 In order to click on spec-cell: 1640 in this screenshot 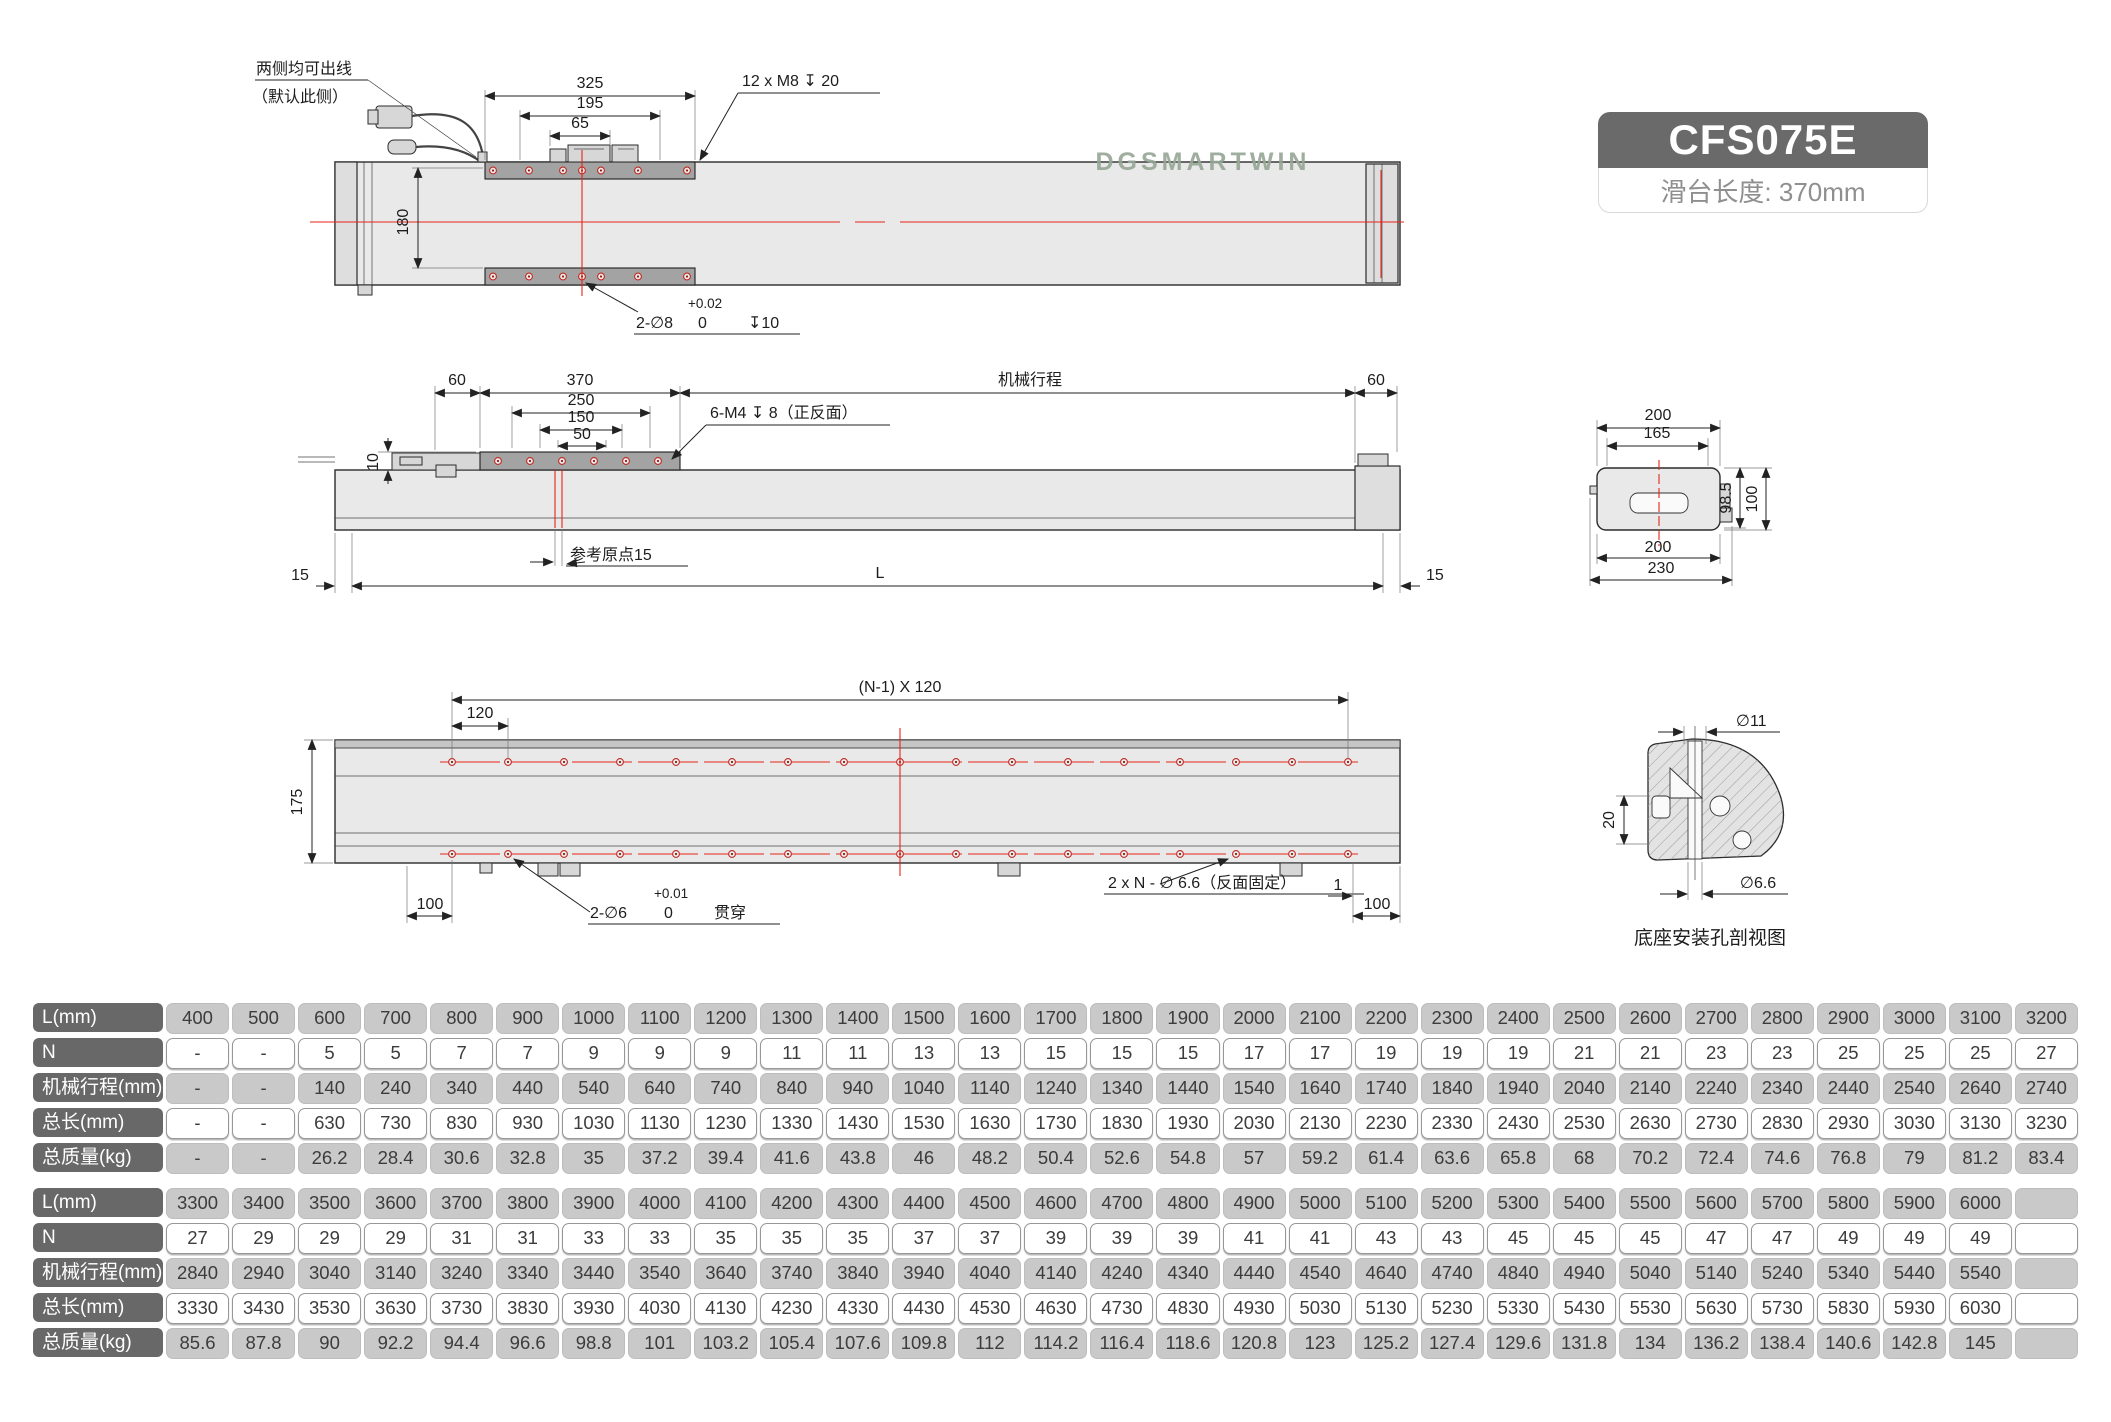, I will do `click(1320, 1088)`.